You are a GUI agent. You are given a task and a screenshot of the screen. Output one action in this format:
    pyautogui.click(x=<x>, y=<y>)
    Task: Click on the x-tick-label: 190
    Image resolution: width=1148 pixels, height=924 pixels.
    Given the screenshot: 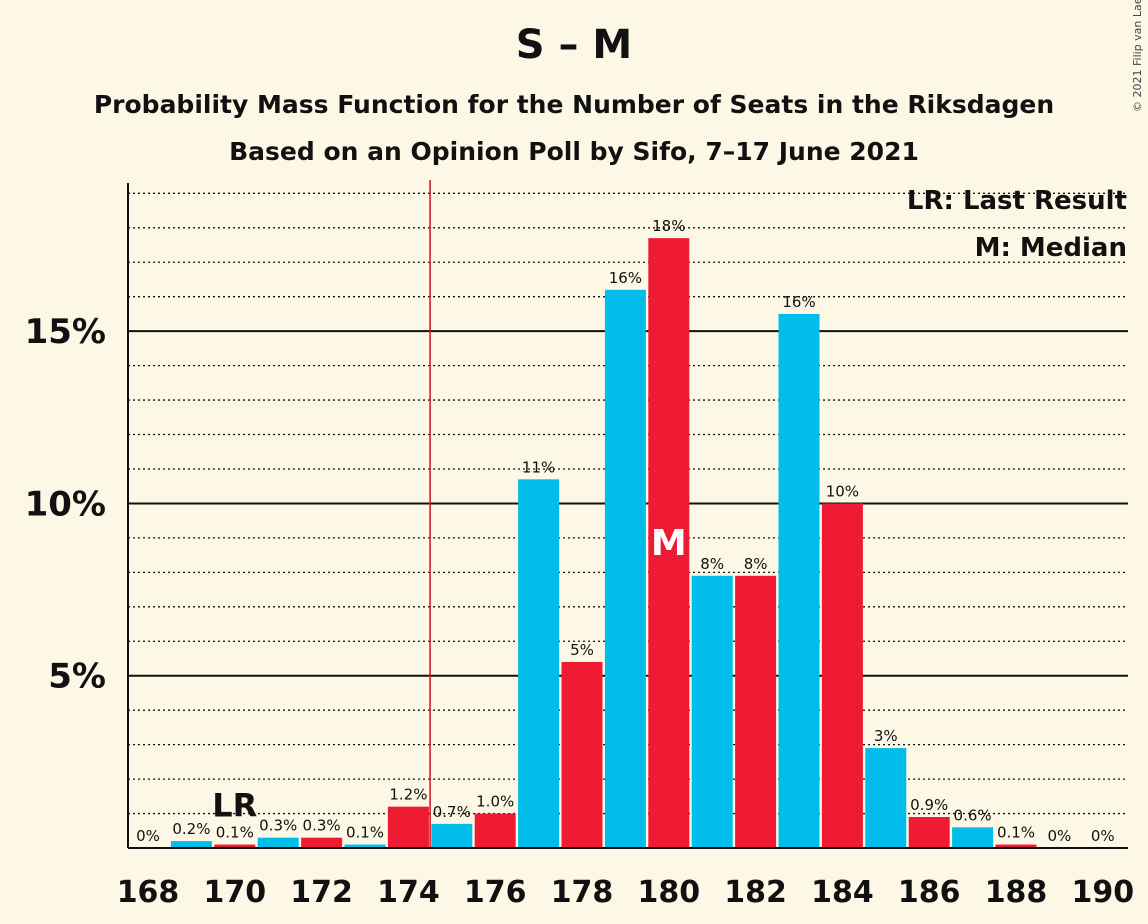 What is the action you would take?
    pyautogui.click(x=1102, y=892)
    